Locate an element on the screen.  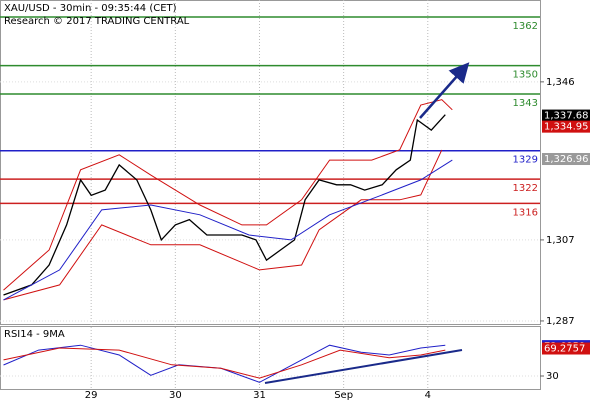
level-label: 1343 is located at coordinates (525, 103).